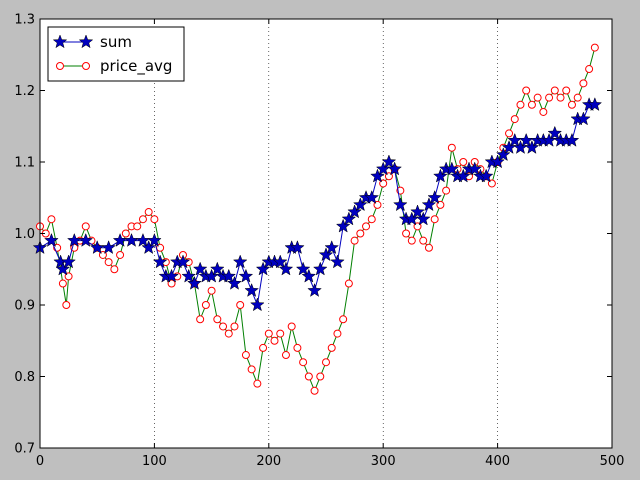 Image resolution: width=640 pixels, height=480 pixels. What do you see at coordinates (24, 163) in the screenshot?
I see `y-tick-label: 1.1` at bounding box center [24, 163].